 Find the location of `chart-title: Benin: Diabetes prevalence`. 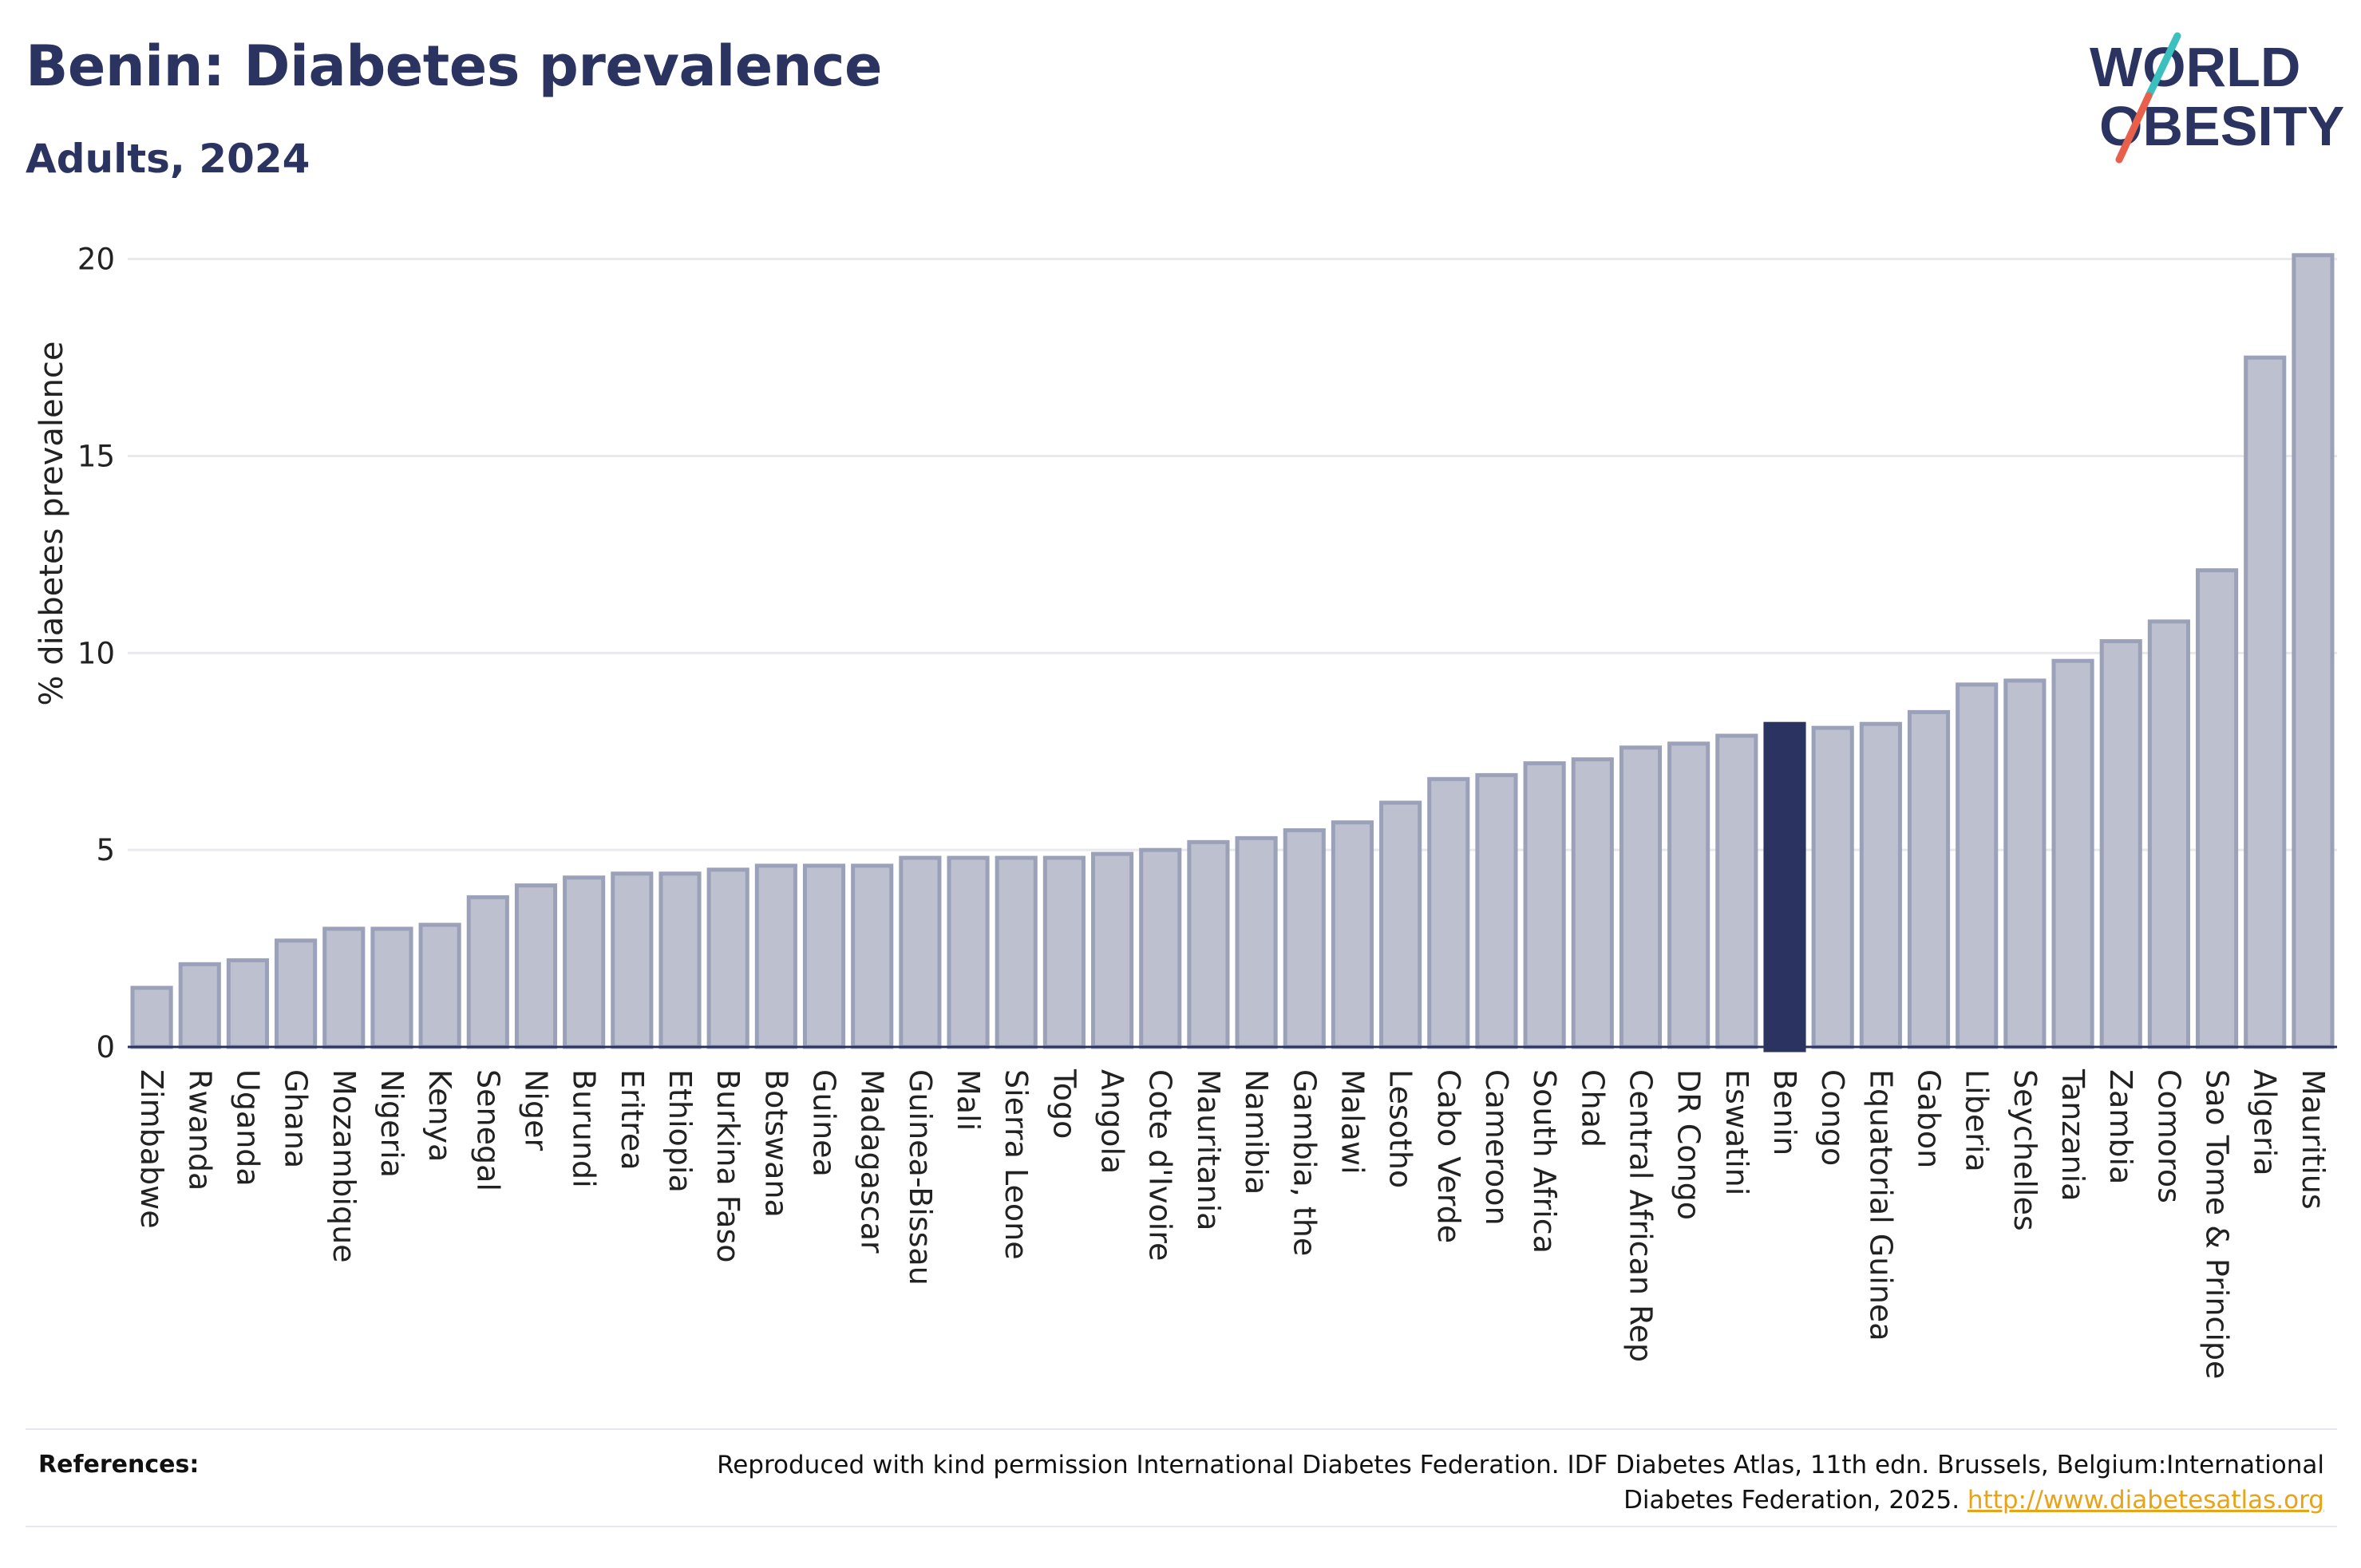

chart-title: Benin: Diabetes prevalence is located at coordinates (454, 66).